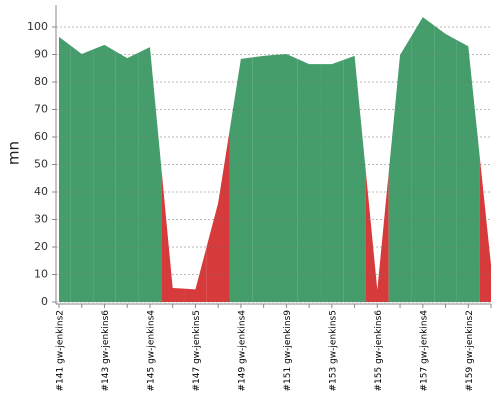  What do you see at coordinates (379, 351) in the screenshot?
I see `x-tick-label: #155 gw-jenkins6` at bounding box center [379, 351].